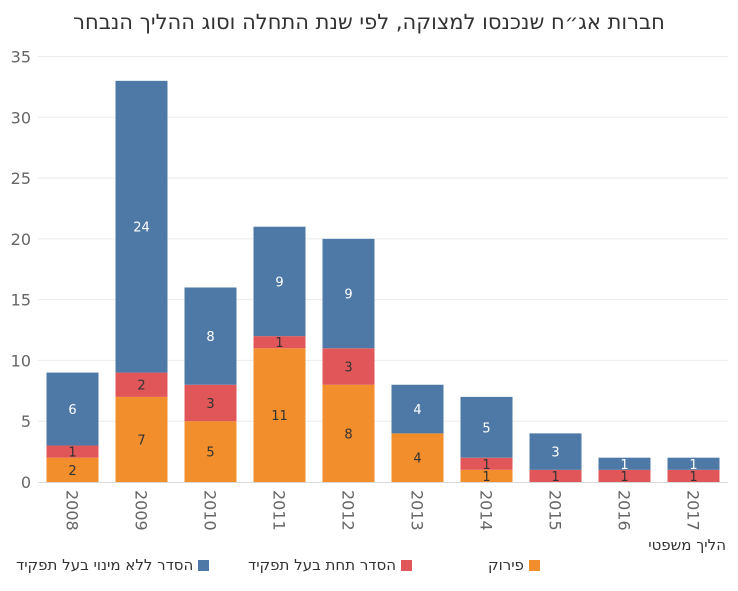 The height and width of the screenshot is (591, 738). I want to click on bar-2008-no-trustee, so click(72, 409).